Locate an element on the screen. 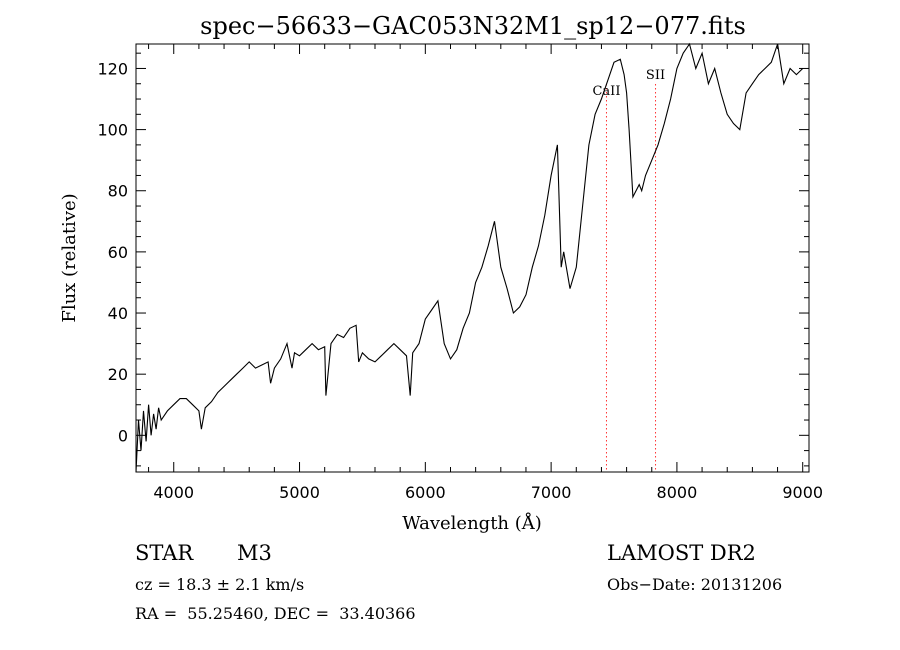 Image resolution: width=900 pixels, height=650 pixels. x-tick-label: 6000 is located at coordinates (425, 492).